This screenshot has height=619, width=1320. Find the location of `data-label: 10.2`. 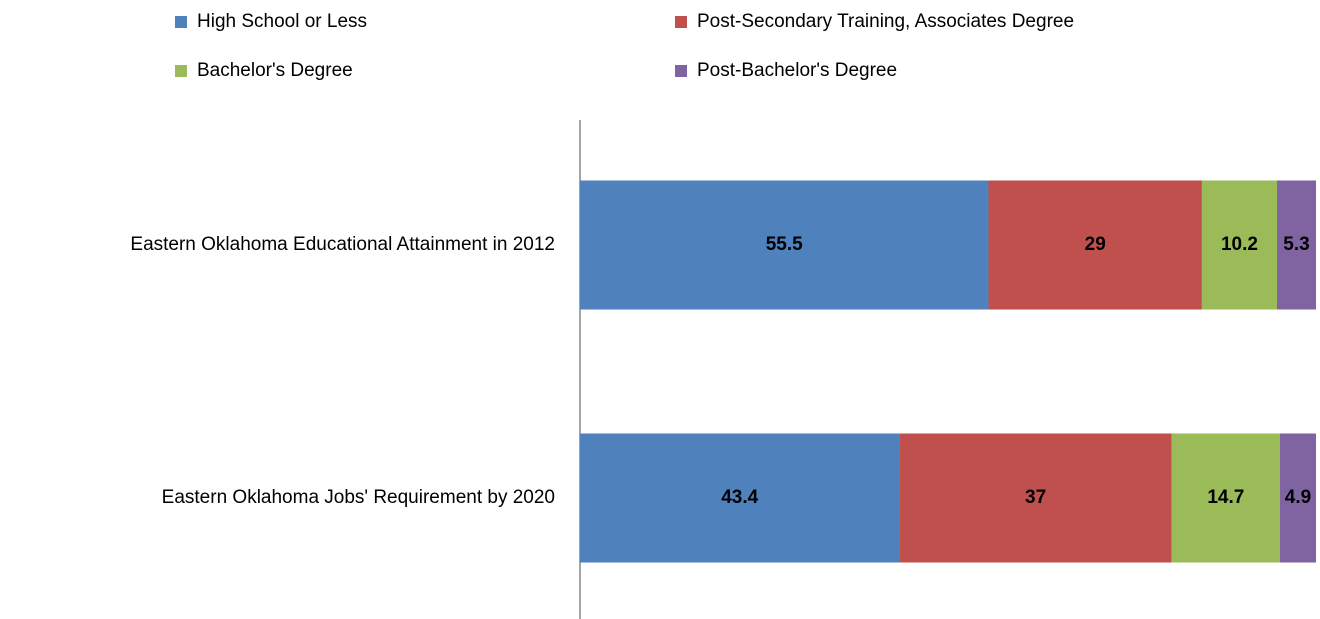

data-label: 10.2 is located at coordinates (1239, 244).